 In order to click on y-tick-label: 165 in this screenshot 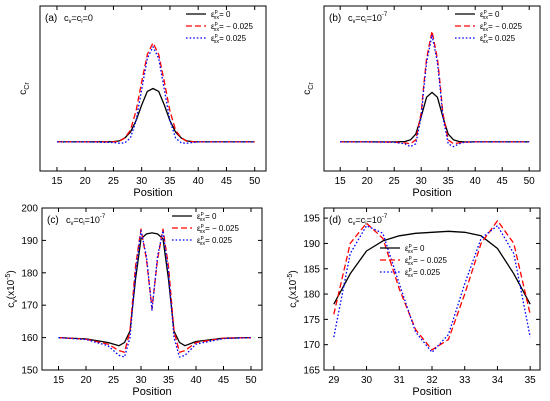, I will do `click(311, 371)`.